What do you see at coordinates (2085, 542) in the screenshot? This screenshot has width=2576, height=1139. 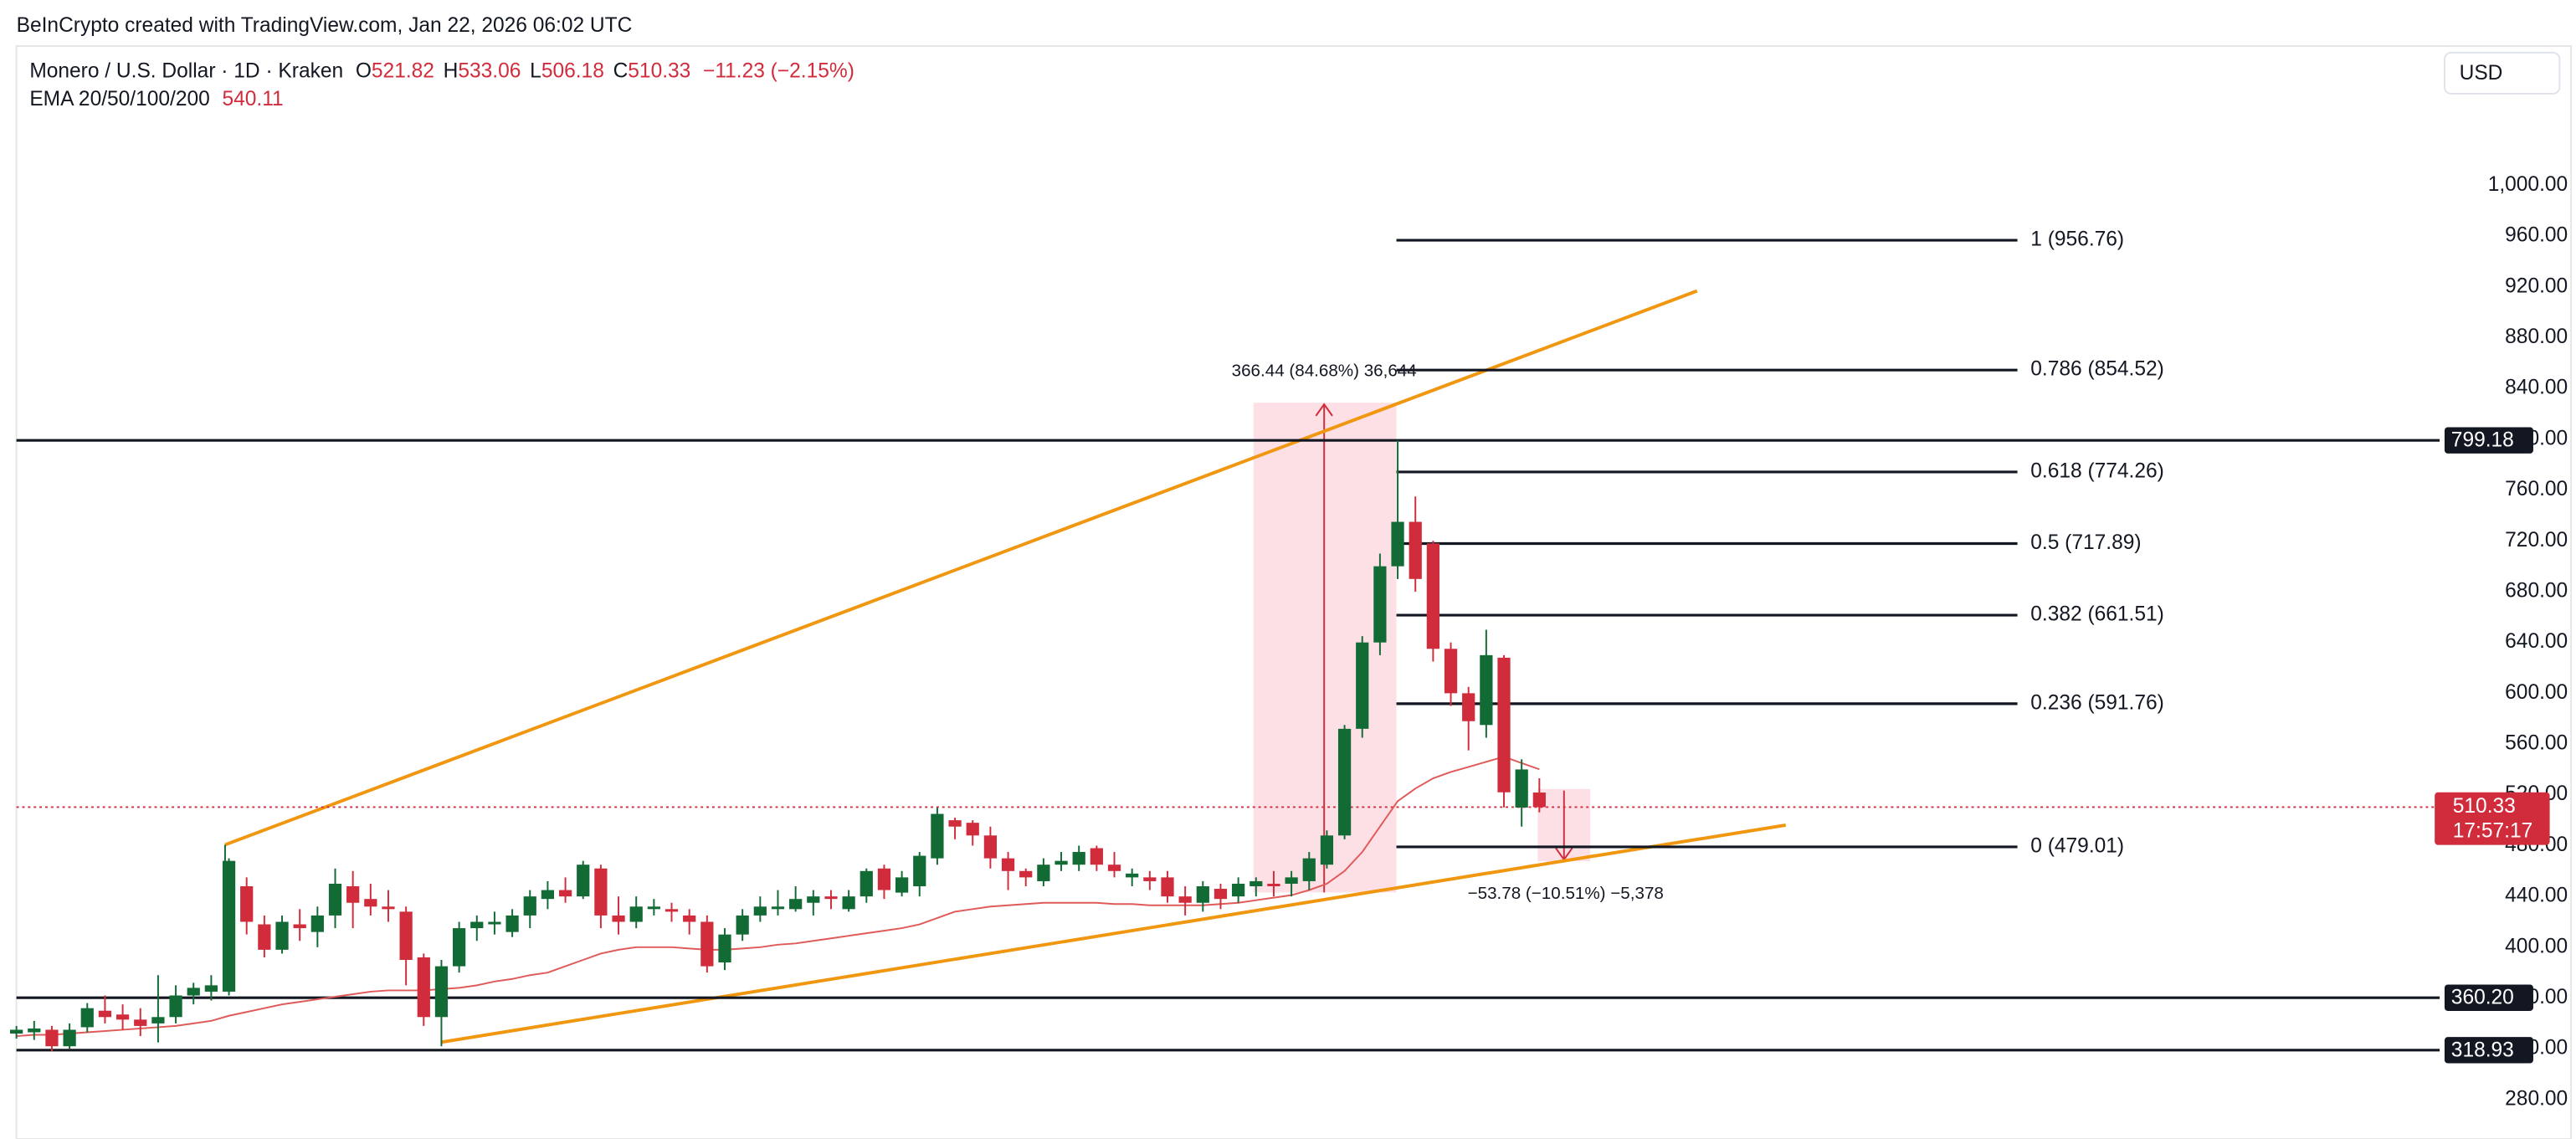 I see `fib-label: 0.5 (717.89)` at bounding box center [2085, 542].